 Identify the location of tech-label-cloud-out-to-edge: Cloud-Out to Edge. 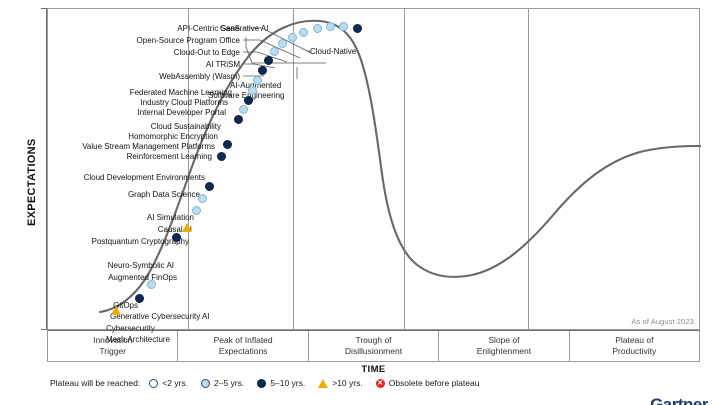
(206, 52).